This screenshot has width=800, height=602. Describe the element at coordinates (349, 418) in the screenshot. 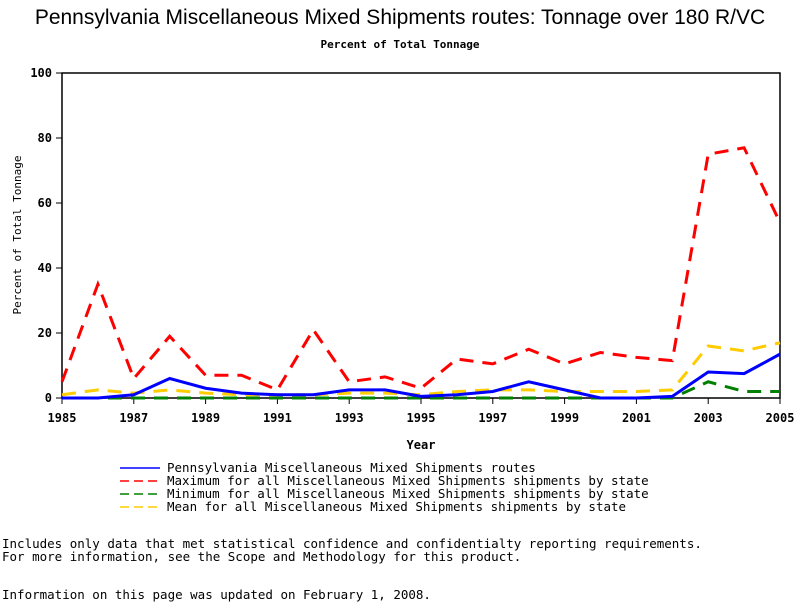

I see `x-tick-label: 1993` at that location.